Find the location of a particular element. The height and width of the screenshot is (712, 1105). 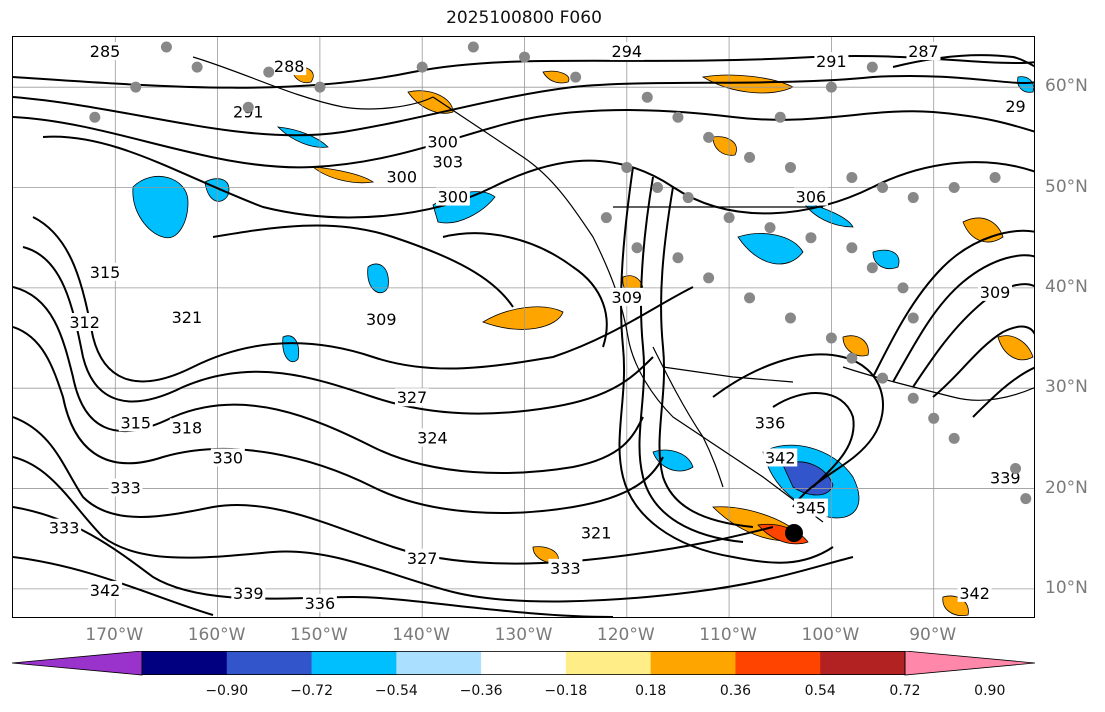

contour-label: 303 is located at coordinates (448, 161).